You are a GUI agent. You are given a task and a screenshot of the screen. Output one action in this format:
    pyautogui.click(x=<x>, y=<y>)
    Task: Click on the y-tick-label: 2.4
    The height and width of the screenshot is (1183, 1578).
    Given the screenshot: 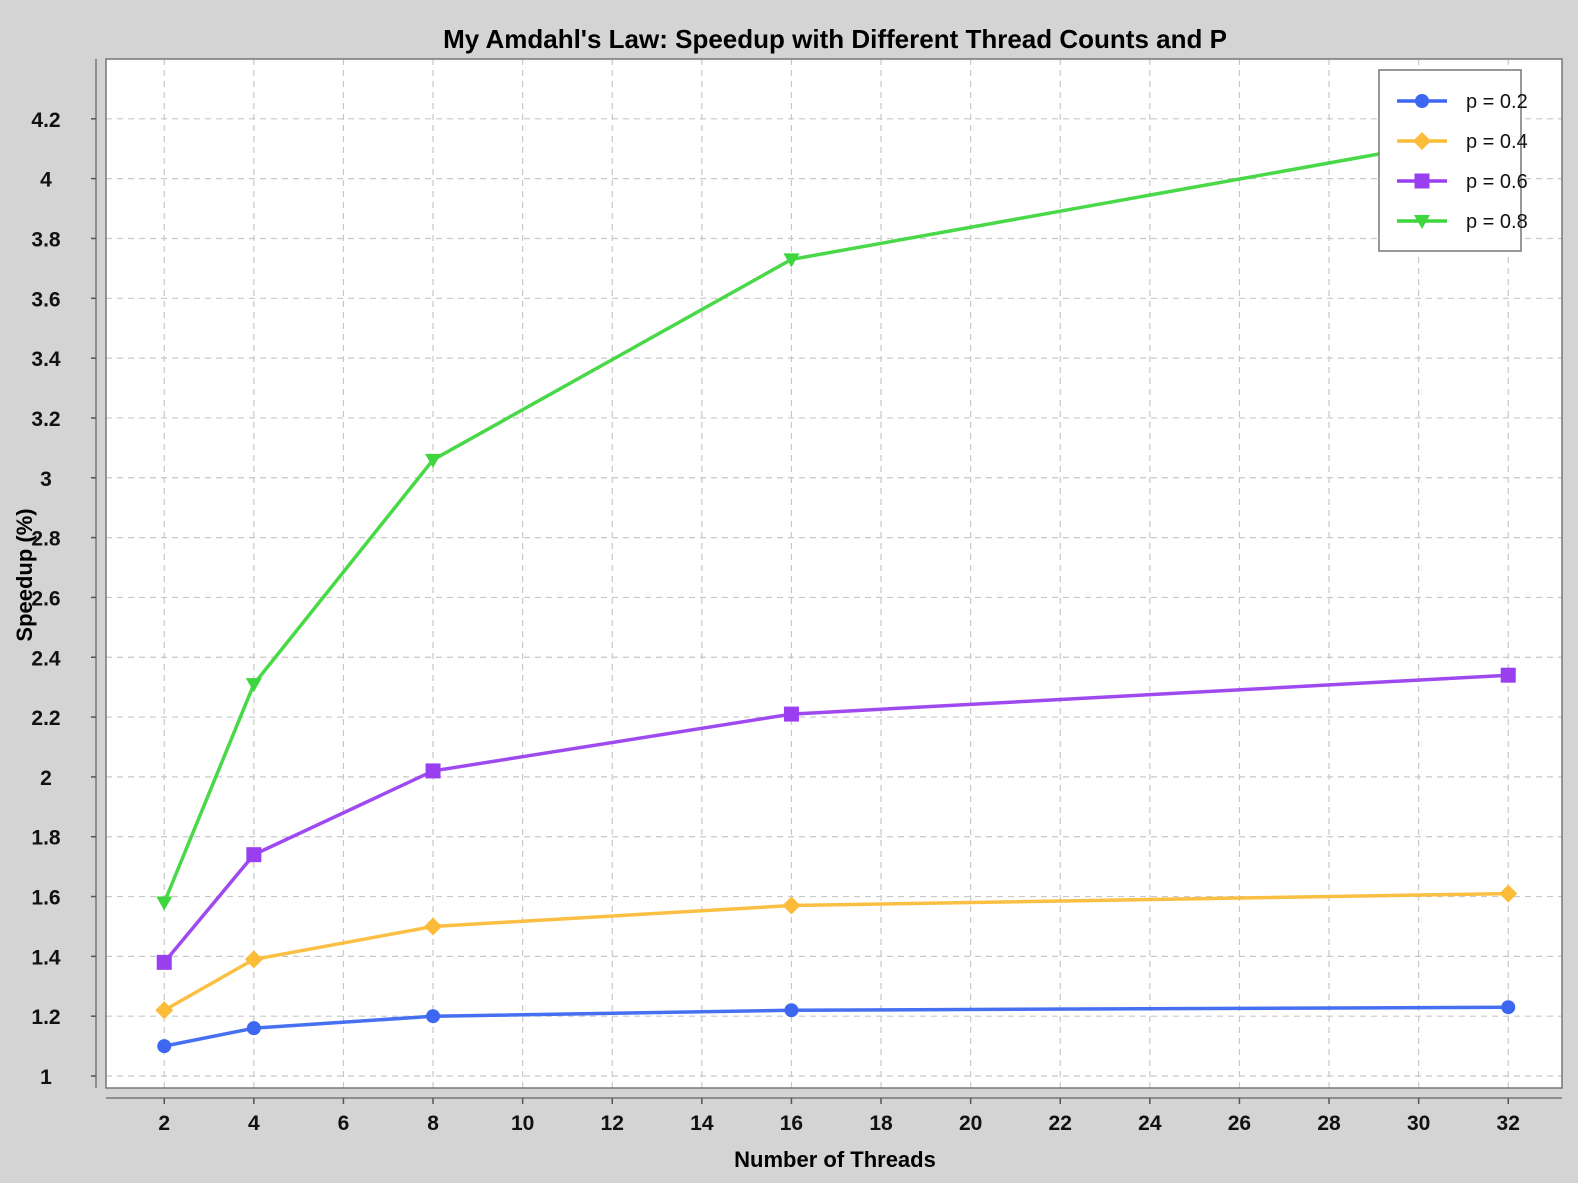 What is the action you would take?
    pyautogui.click(x=46, y=658)
    